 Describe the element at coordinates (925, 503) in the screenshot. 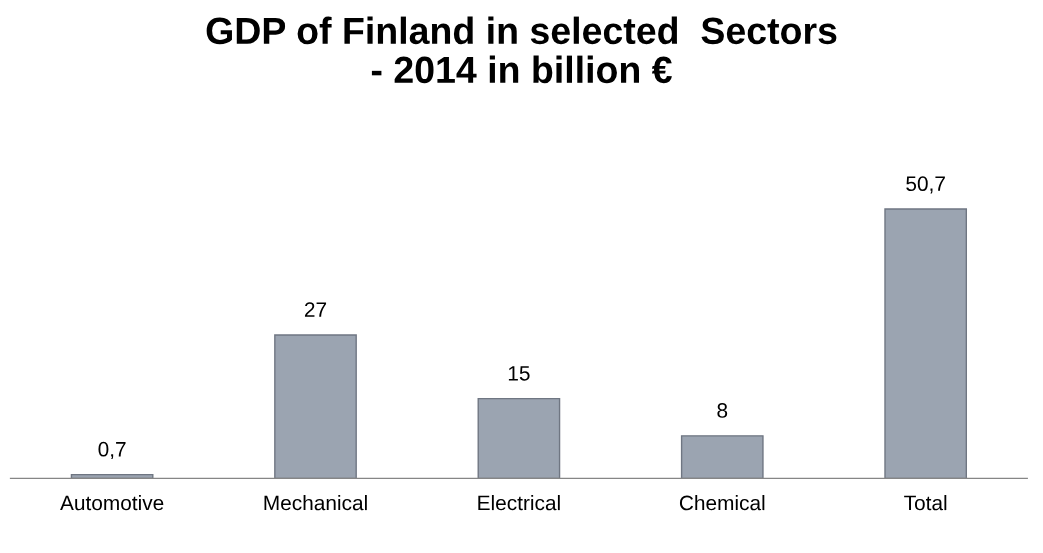

I see `x-tick-label: Total` at that location.